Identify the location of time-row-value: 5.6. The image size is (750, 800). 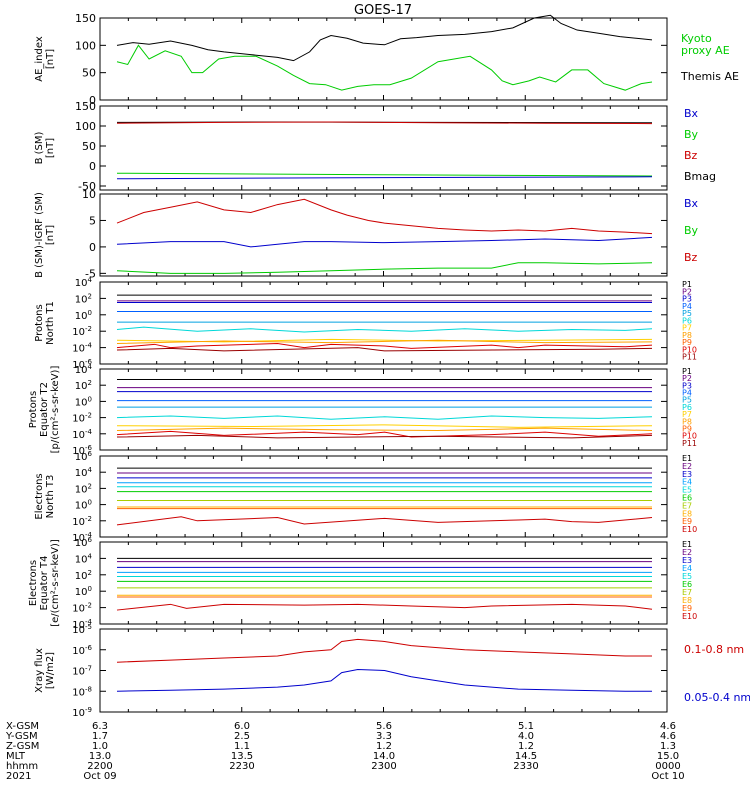
(384, 726).